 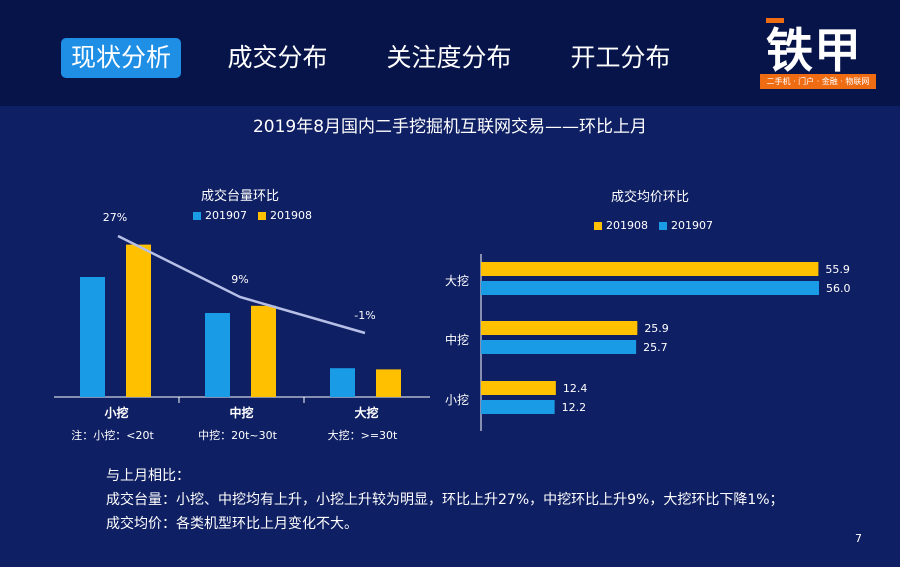 What do you see at coordinates (837, 269) in the screenshot?
I see `data-label: 55.9` at bounding box center [837, 269].